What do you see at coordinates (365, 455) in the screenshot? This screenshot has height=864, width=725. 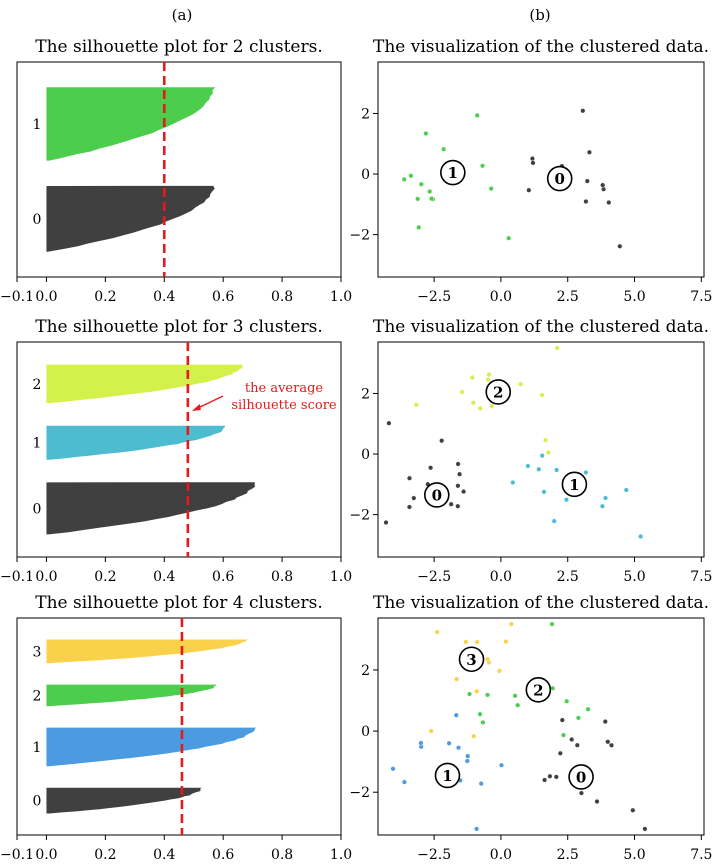 I see `y-tick-label: 0` at bounding box center [365, 455].